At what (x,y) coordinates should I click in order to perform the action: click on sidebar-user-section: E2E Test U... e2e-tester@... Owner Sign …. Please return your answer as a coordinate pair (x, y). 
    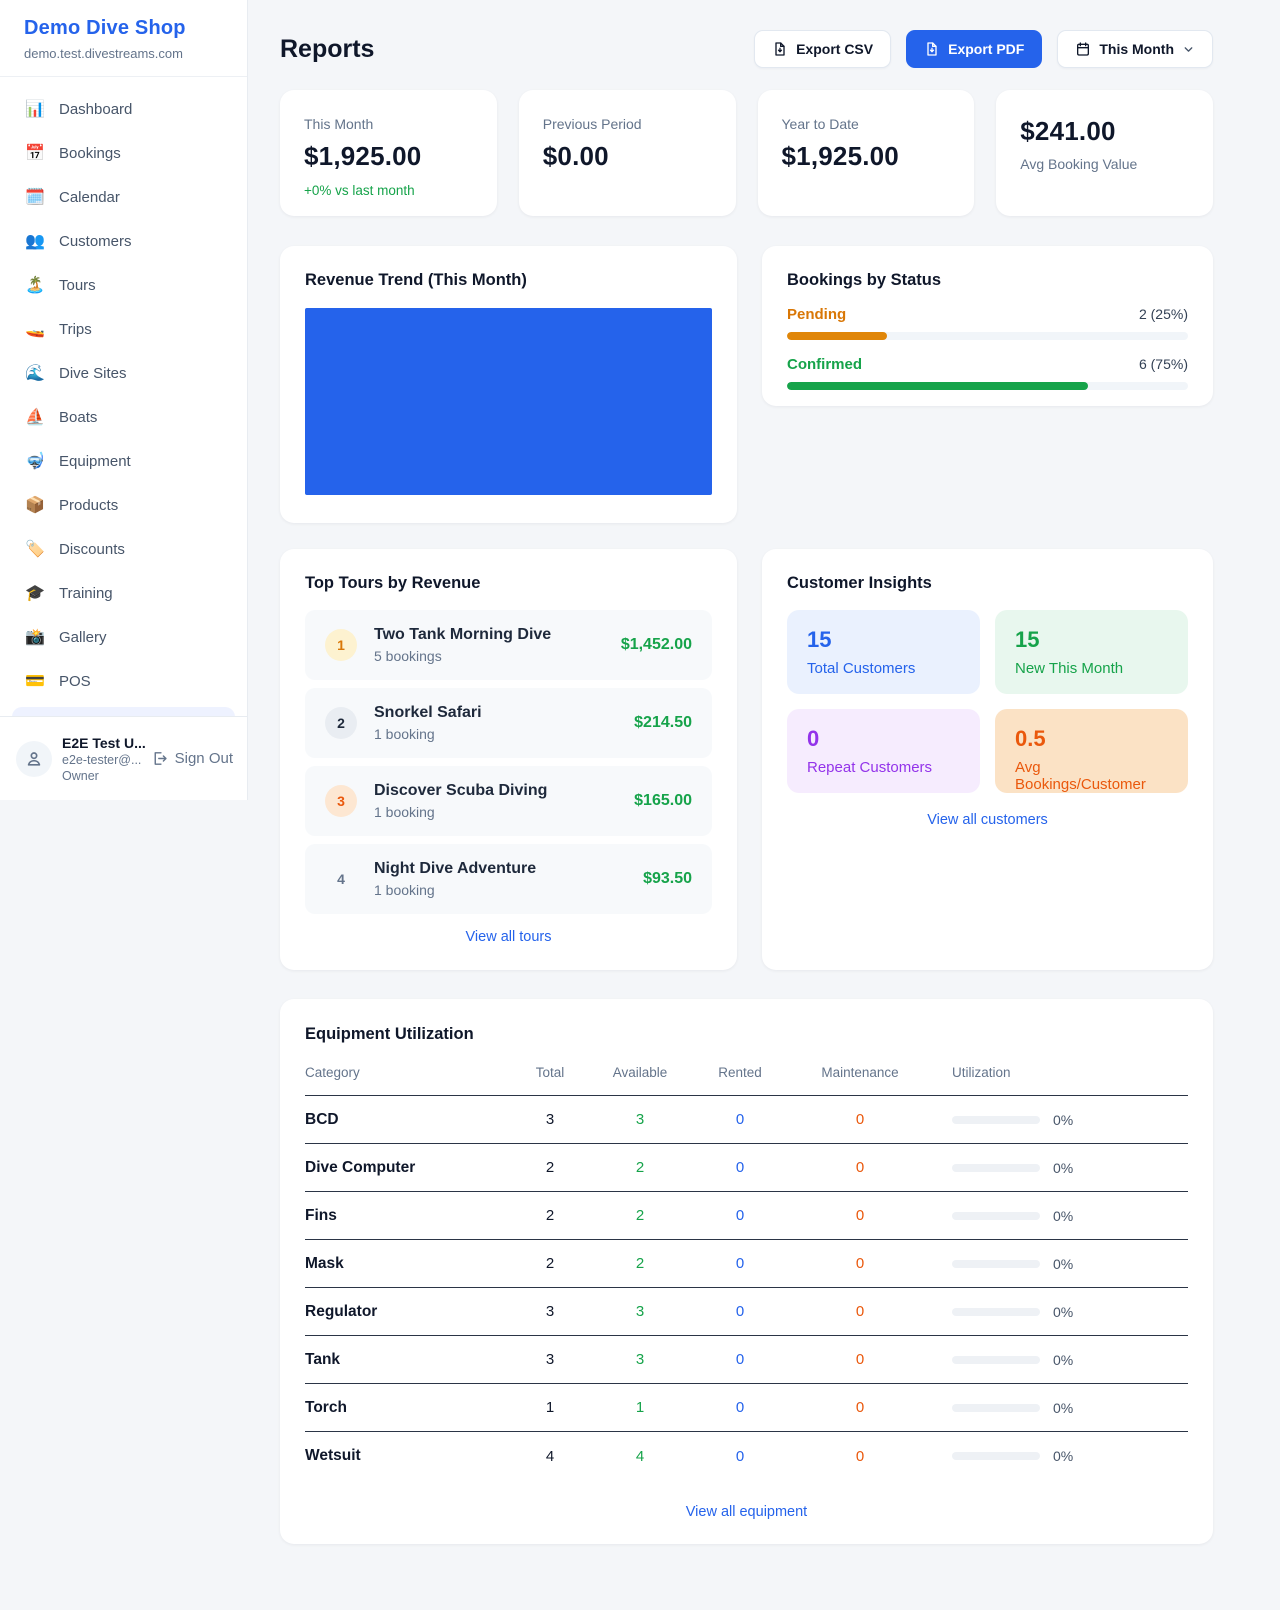
    Looking at the image, I should click on (123, 758).